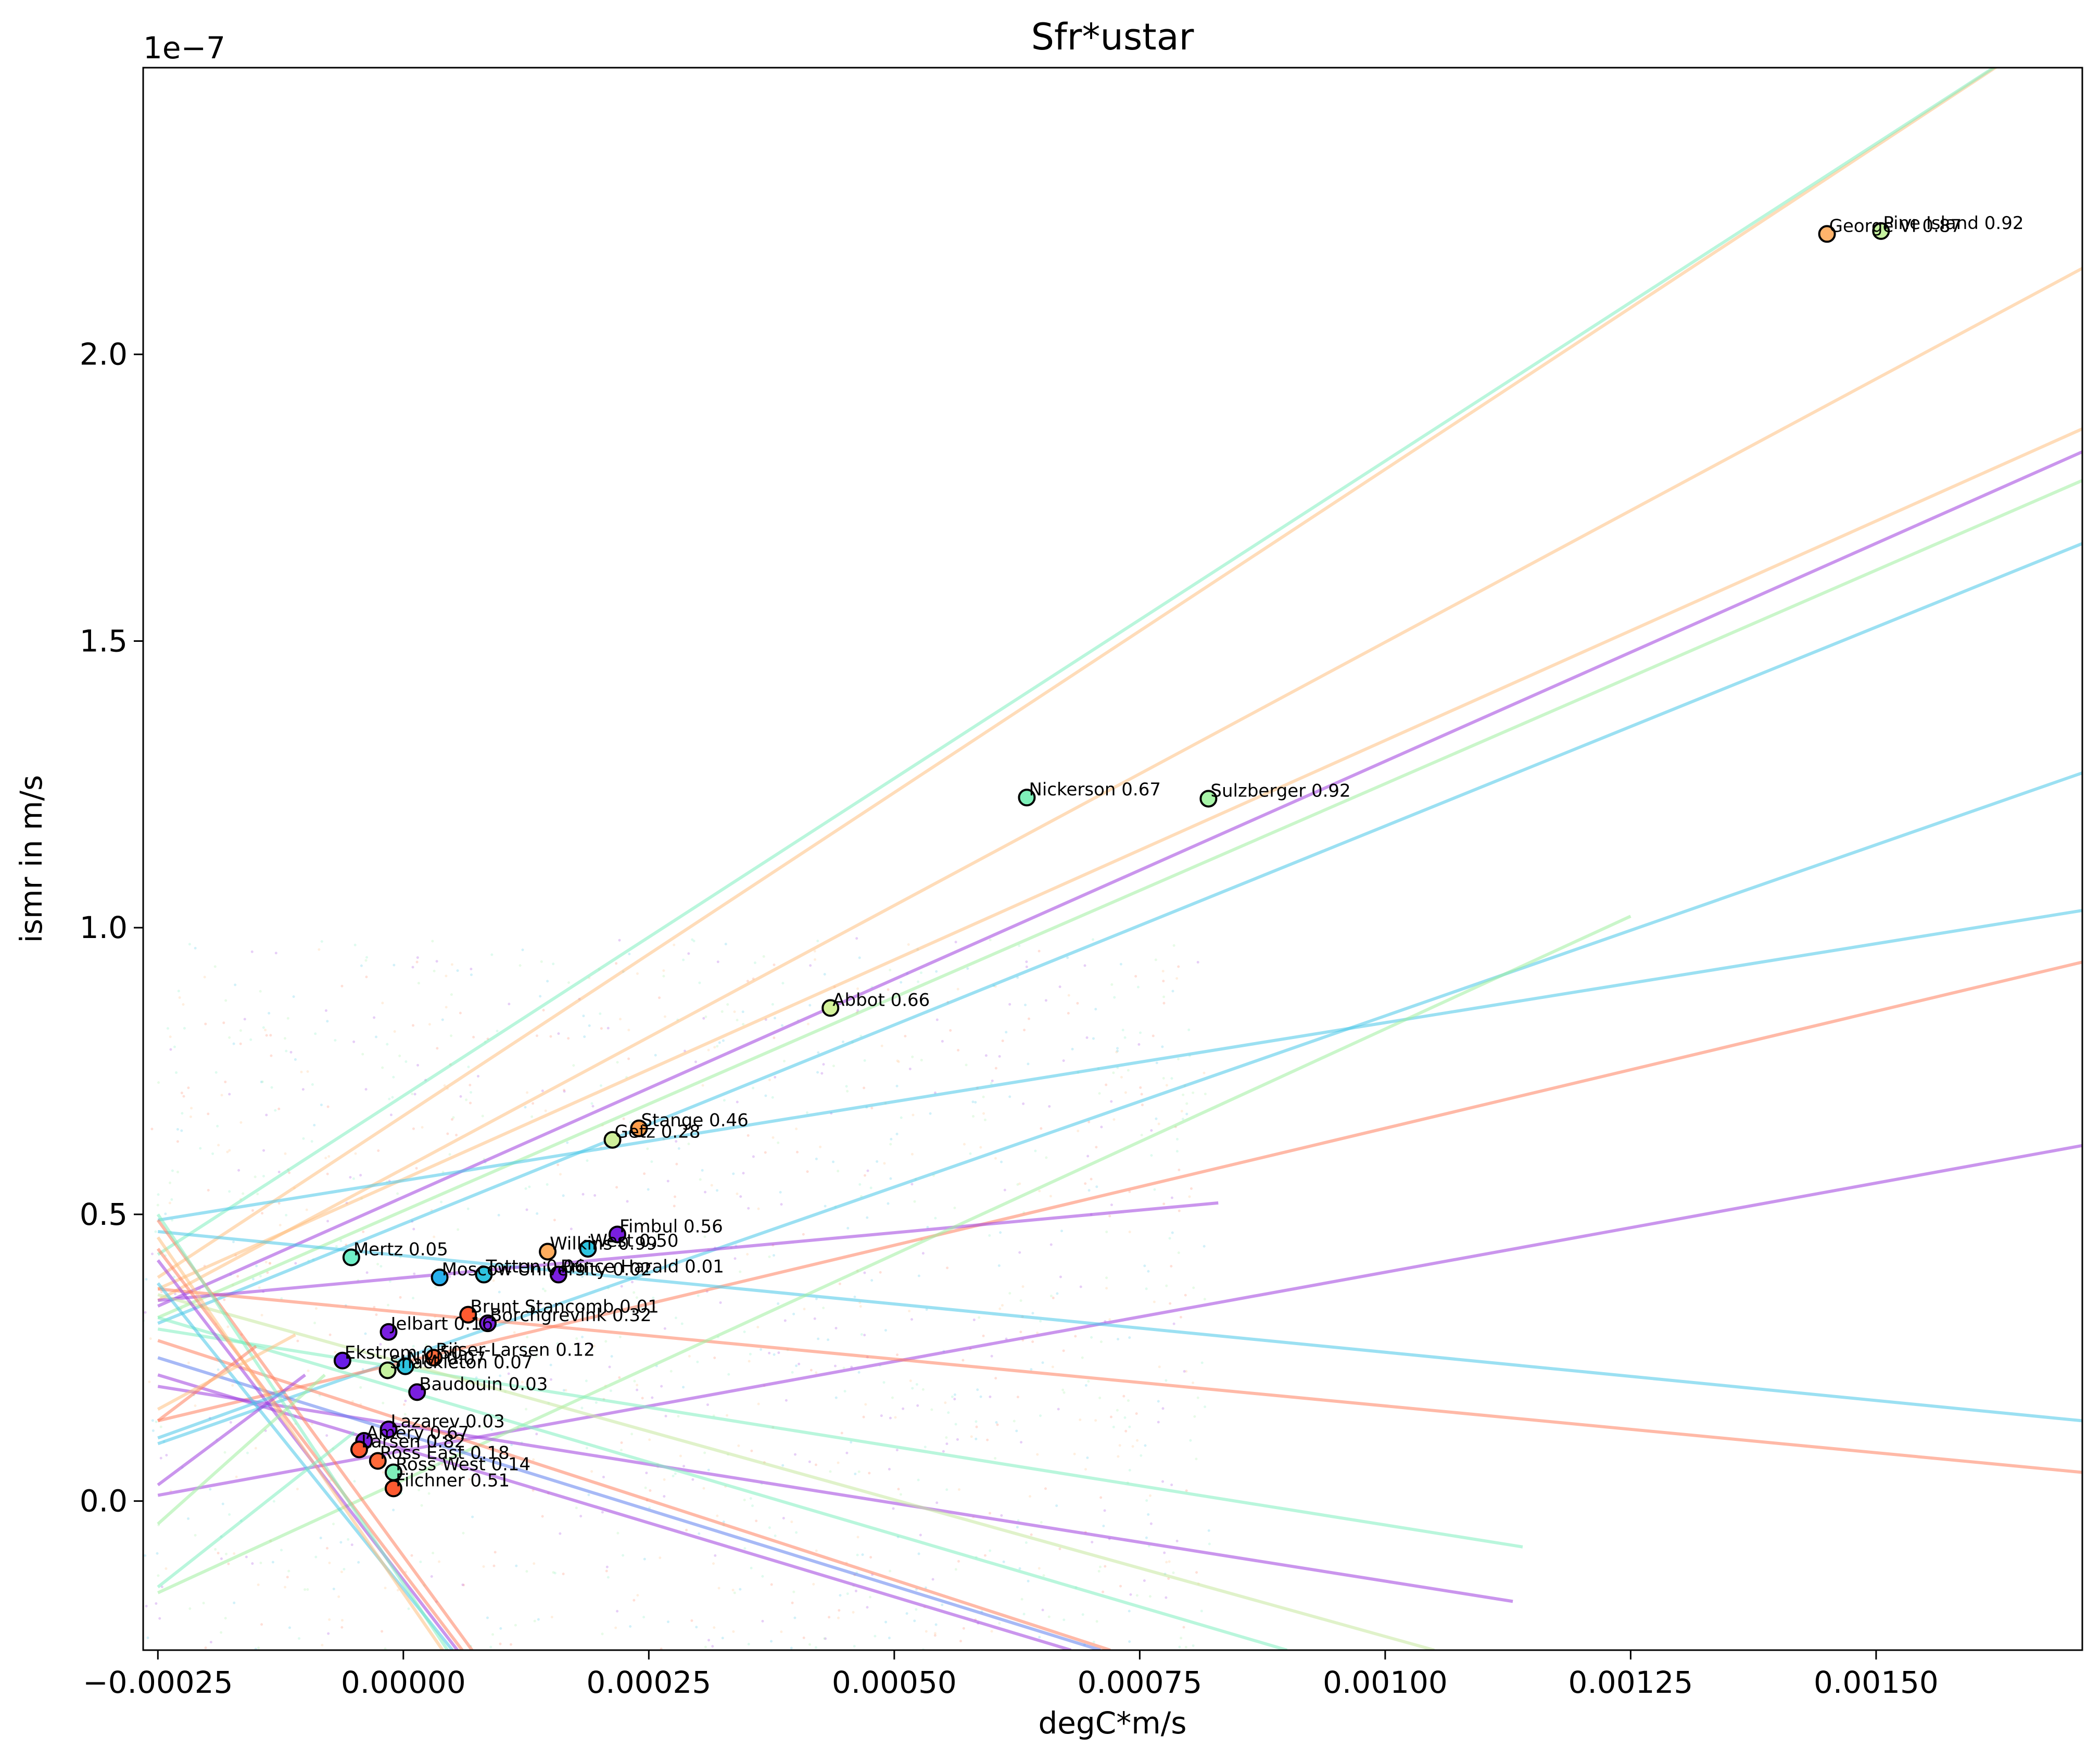 This screenshot has height=1761, width=2100. Describe the element at coordinates (1630, 1682) in the screenshot. I see `x-tick-label: 0.00125` at that location.